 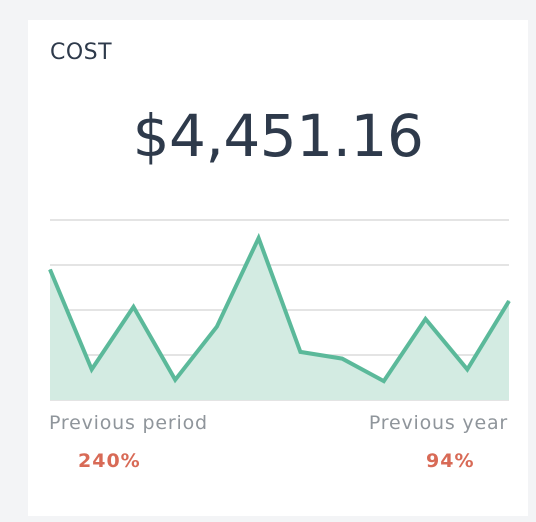 What do you see at coordinates (128, 423) in the screenshot?
I see `previous-period-label: Previous period` at bounding box center [128, 423].